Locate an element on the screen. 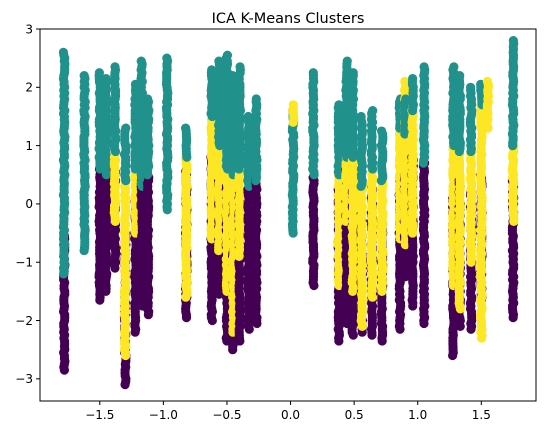  y-tick-label: 2 is located at coordinates (29, 88).